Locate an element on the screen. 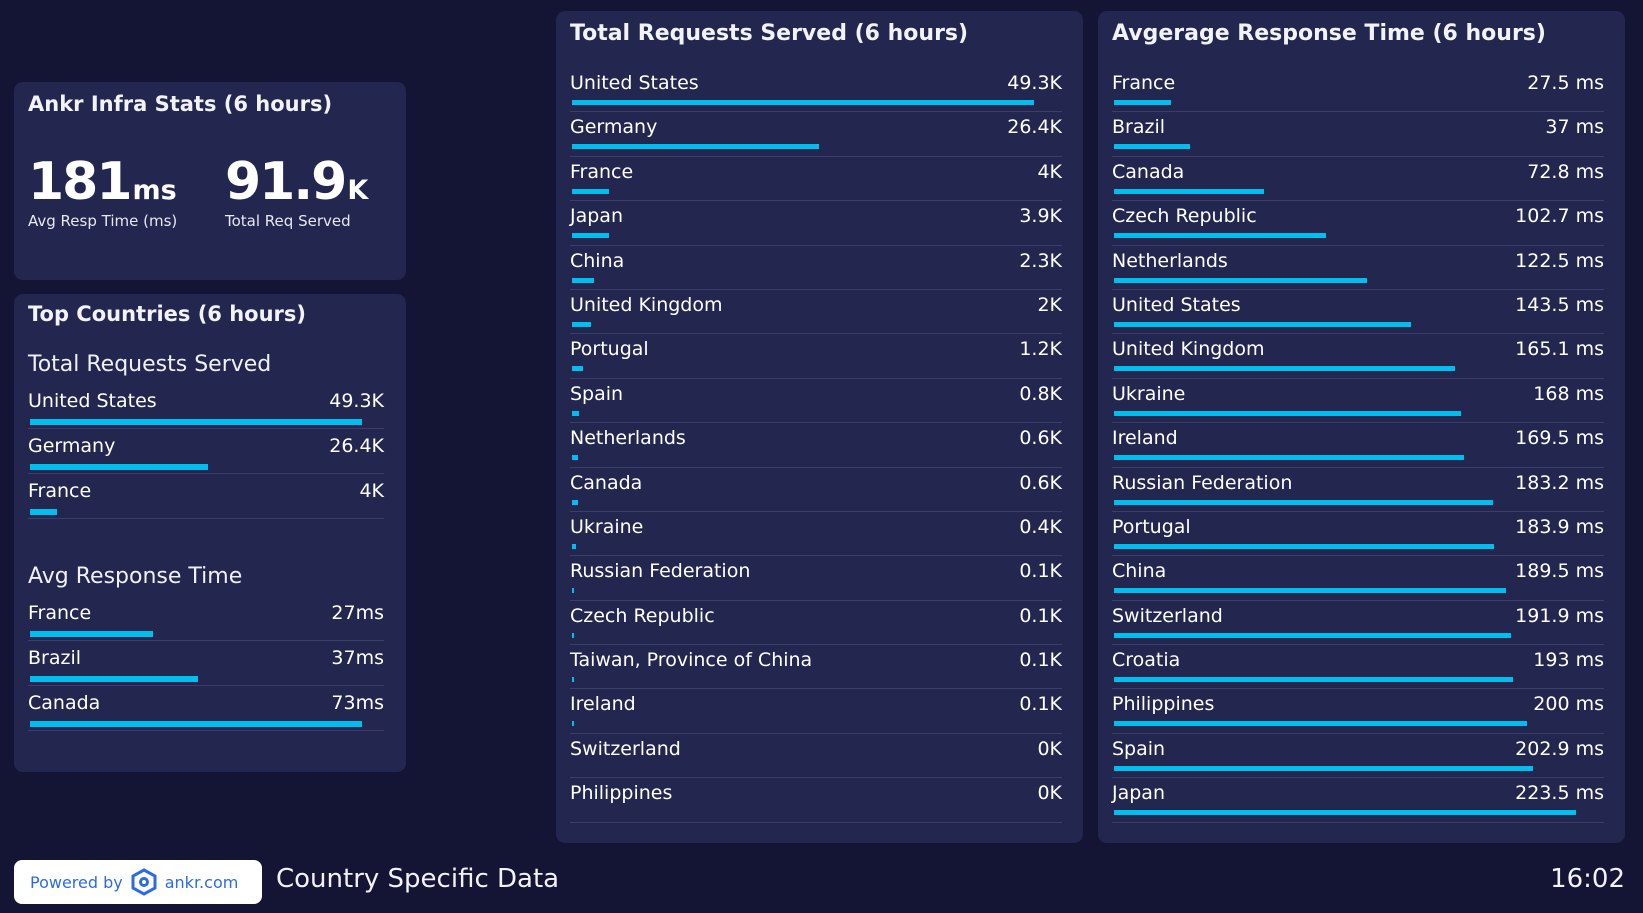 This screenshot has width=1643, height=913. list-row: Netherlands 122.5 ms is located at coordinates (1358, 268).